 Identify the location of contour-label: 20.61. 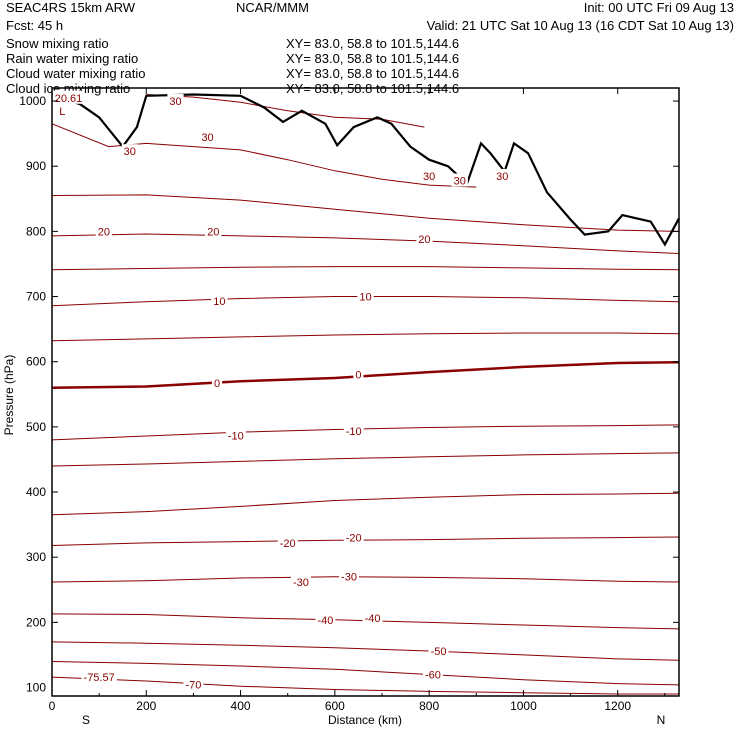
(69, 99).